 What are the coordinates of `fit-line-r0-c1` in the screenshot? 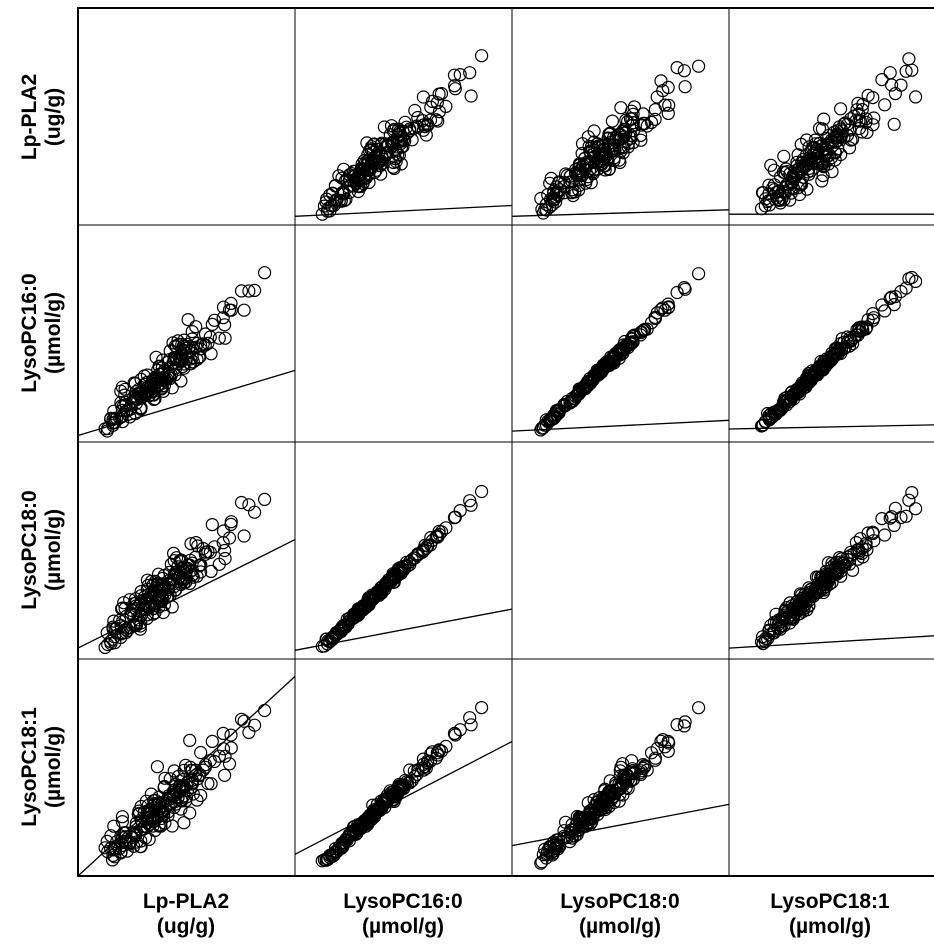 It's located at (403, 210).